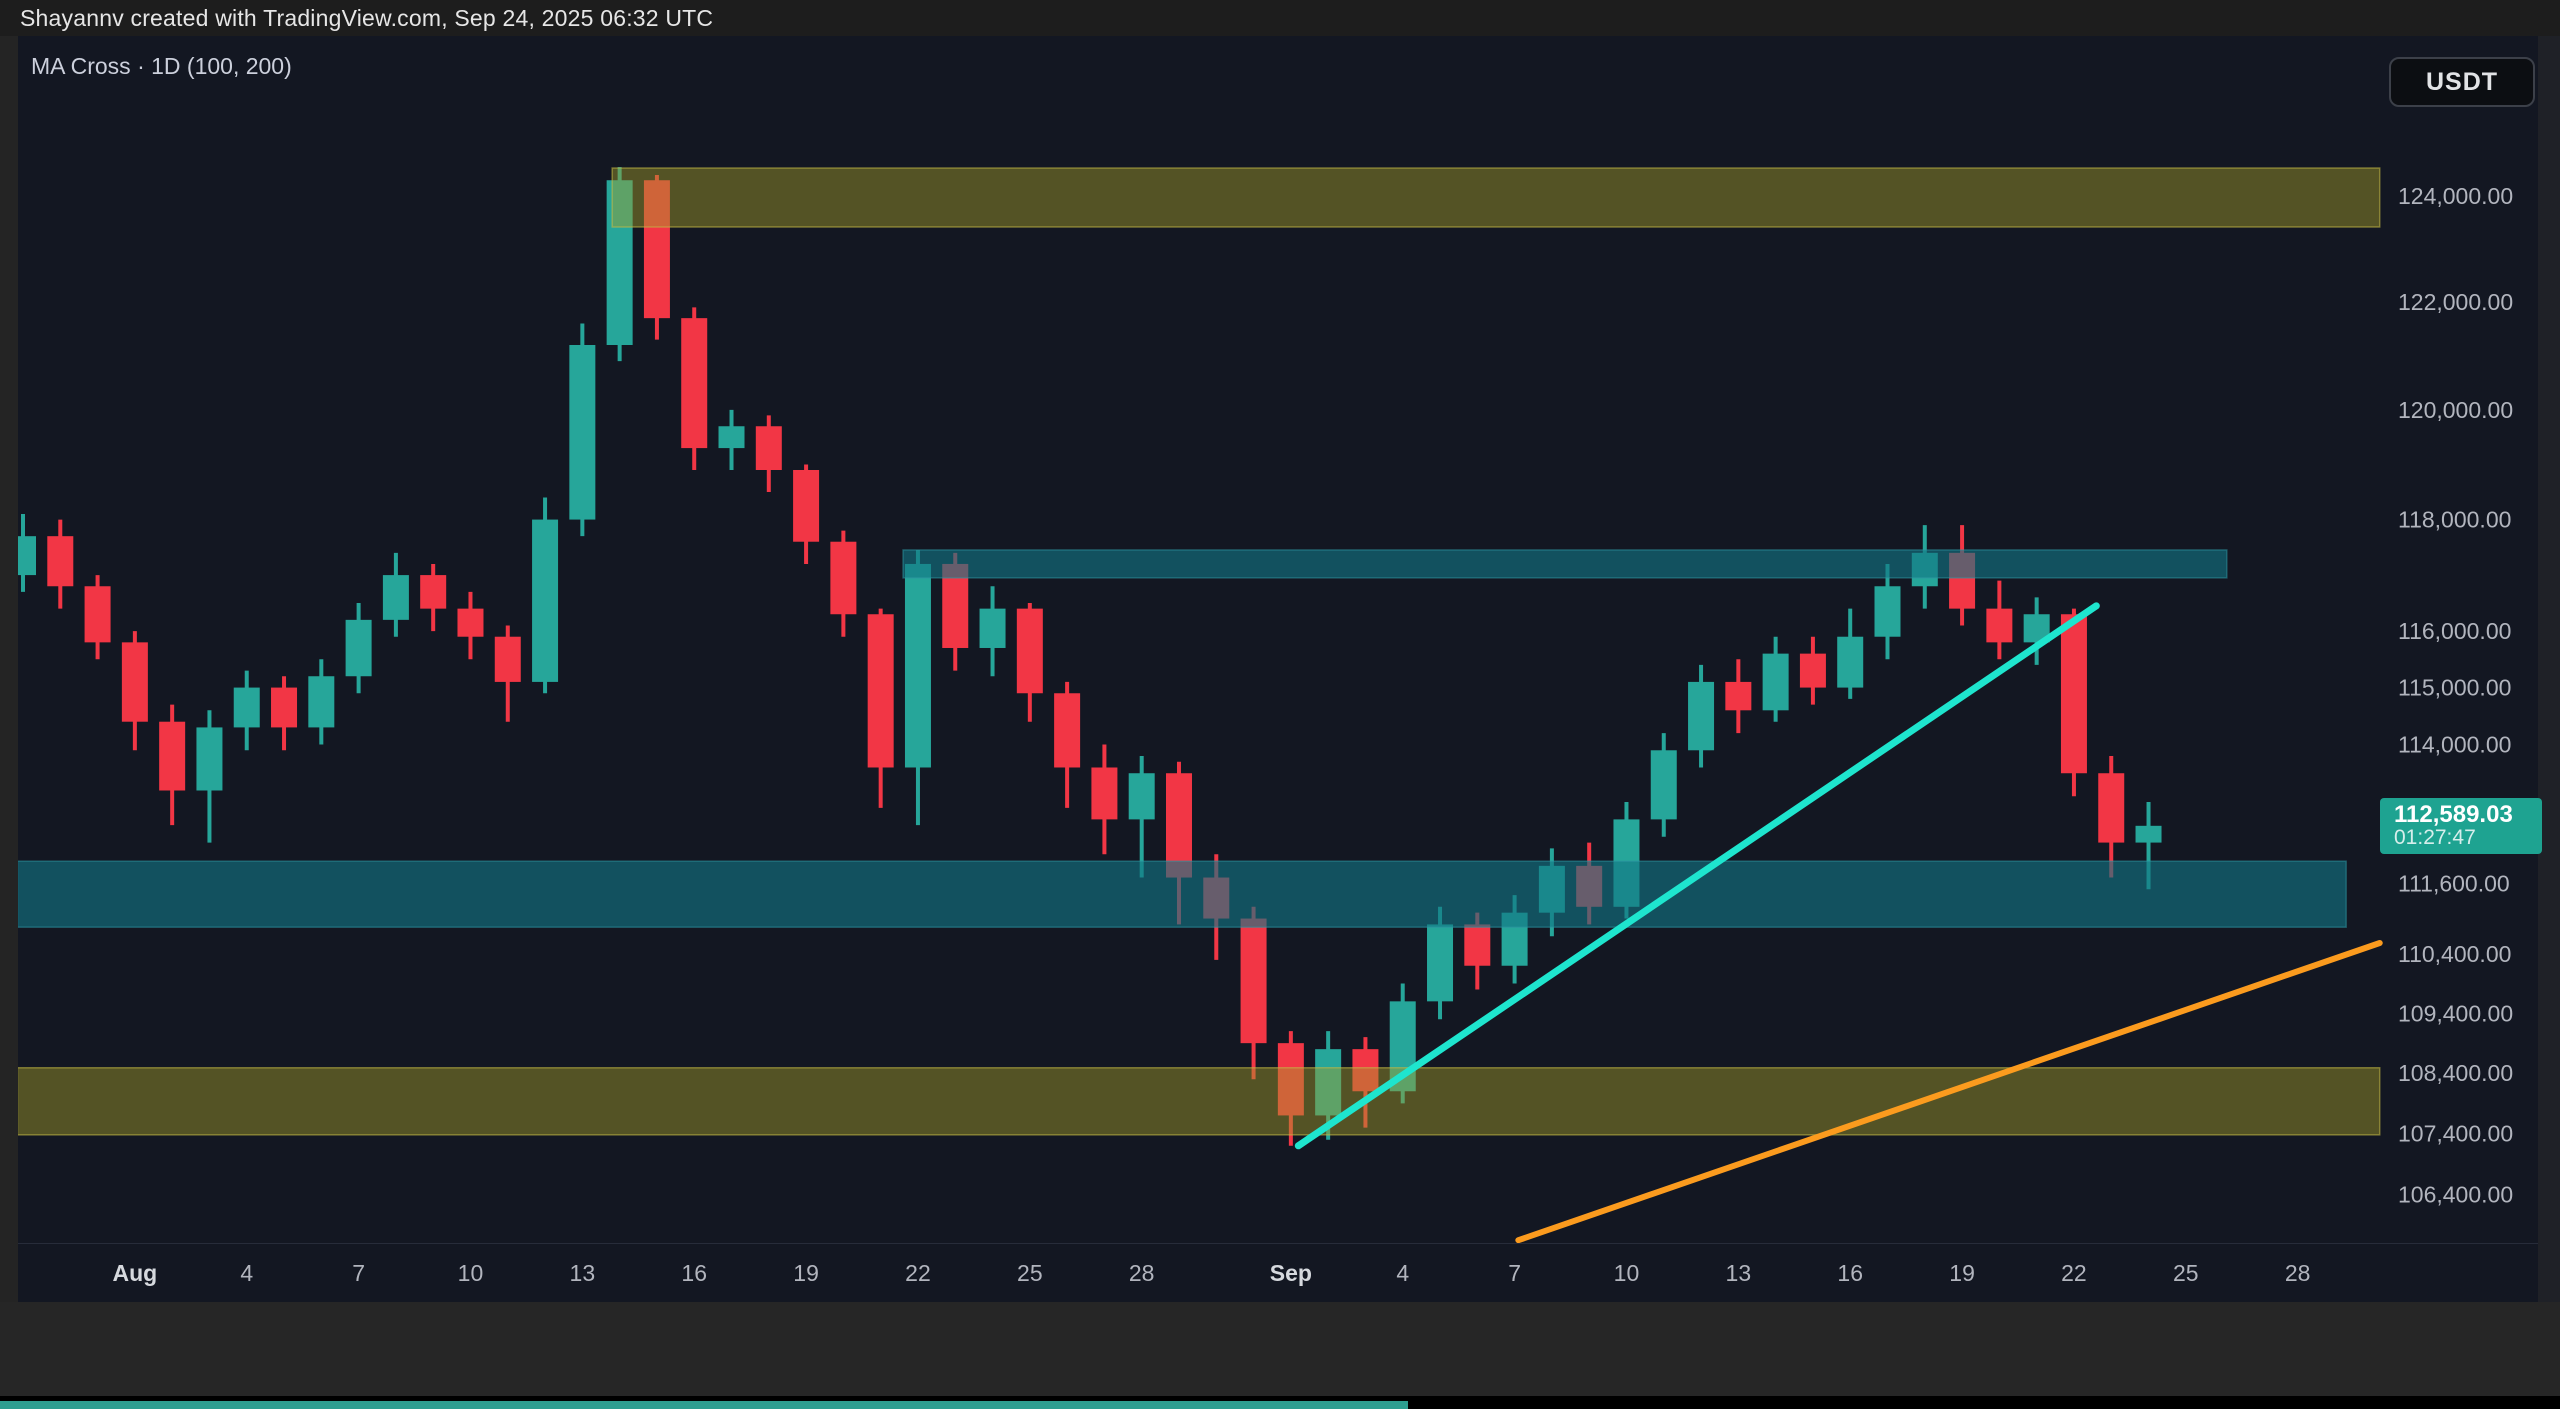 The width and height of the screenshot is (2560, 1409). I want to click on price-axis-label: 109,400.00, so click(2455, 1013).